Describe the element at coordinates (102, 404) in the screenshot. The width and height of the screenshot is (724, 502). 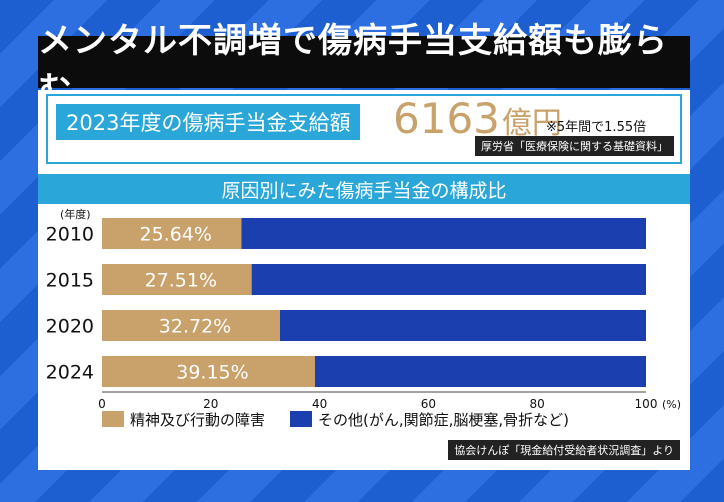
I see `x-tick-label: 0` at that location.